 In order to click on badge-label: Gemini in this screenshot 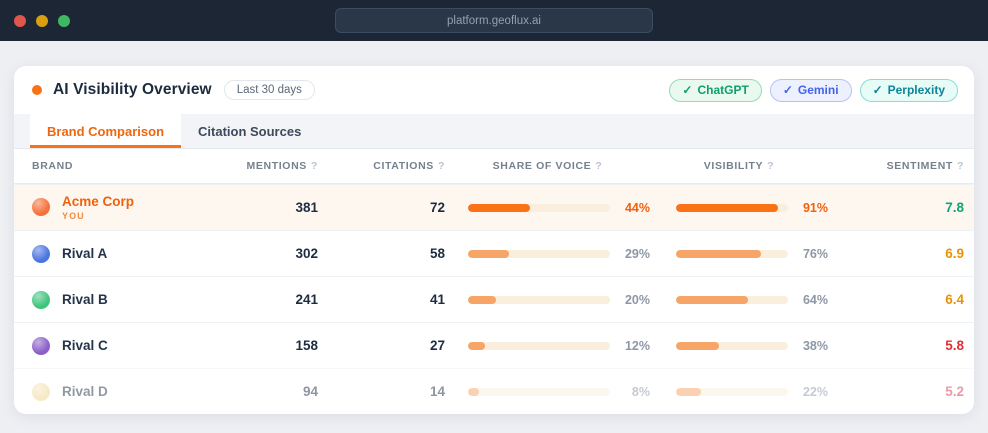, I will do `click(818, 90)`.